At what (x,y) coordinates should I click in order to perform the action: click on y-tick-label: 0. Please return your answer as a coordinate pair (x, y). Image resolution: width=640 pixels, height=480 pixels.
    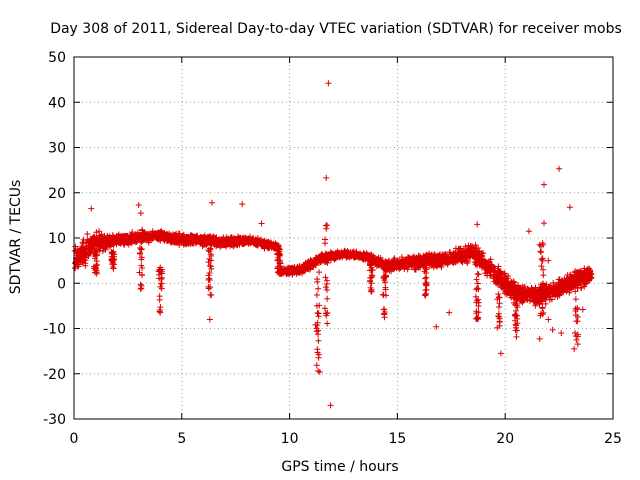
    Looking at the image, I should click on (61, 284).